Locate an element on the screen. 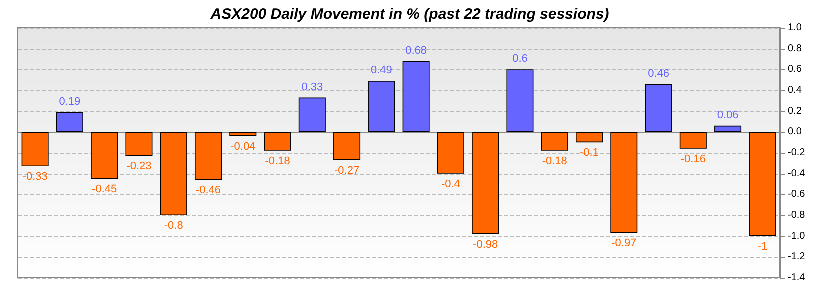  data-label: -0.98 is located at coordinates (485, 244).